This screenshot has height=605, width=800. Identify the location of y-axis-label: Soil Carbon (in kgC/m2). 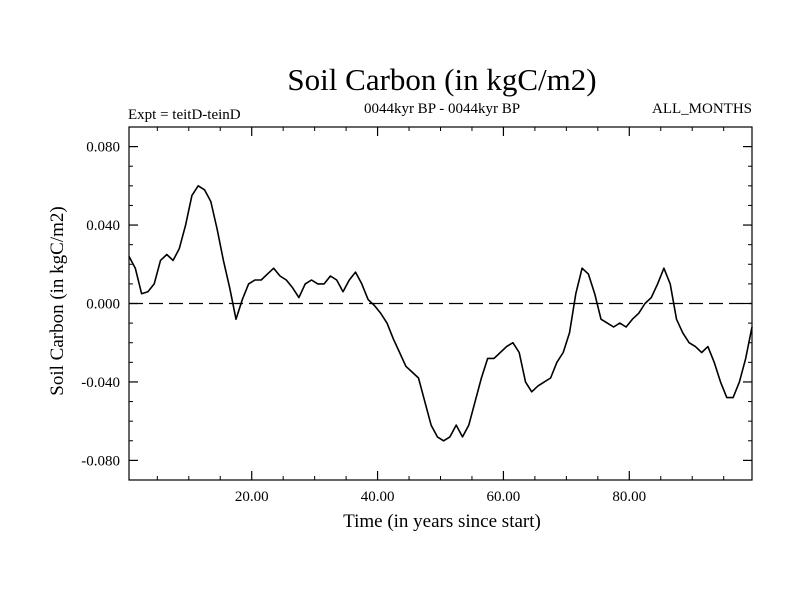
(57, 300).